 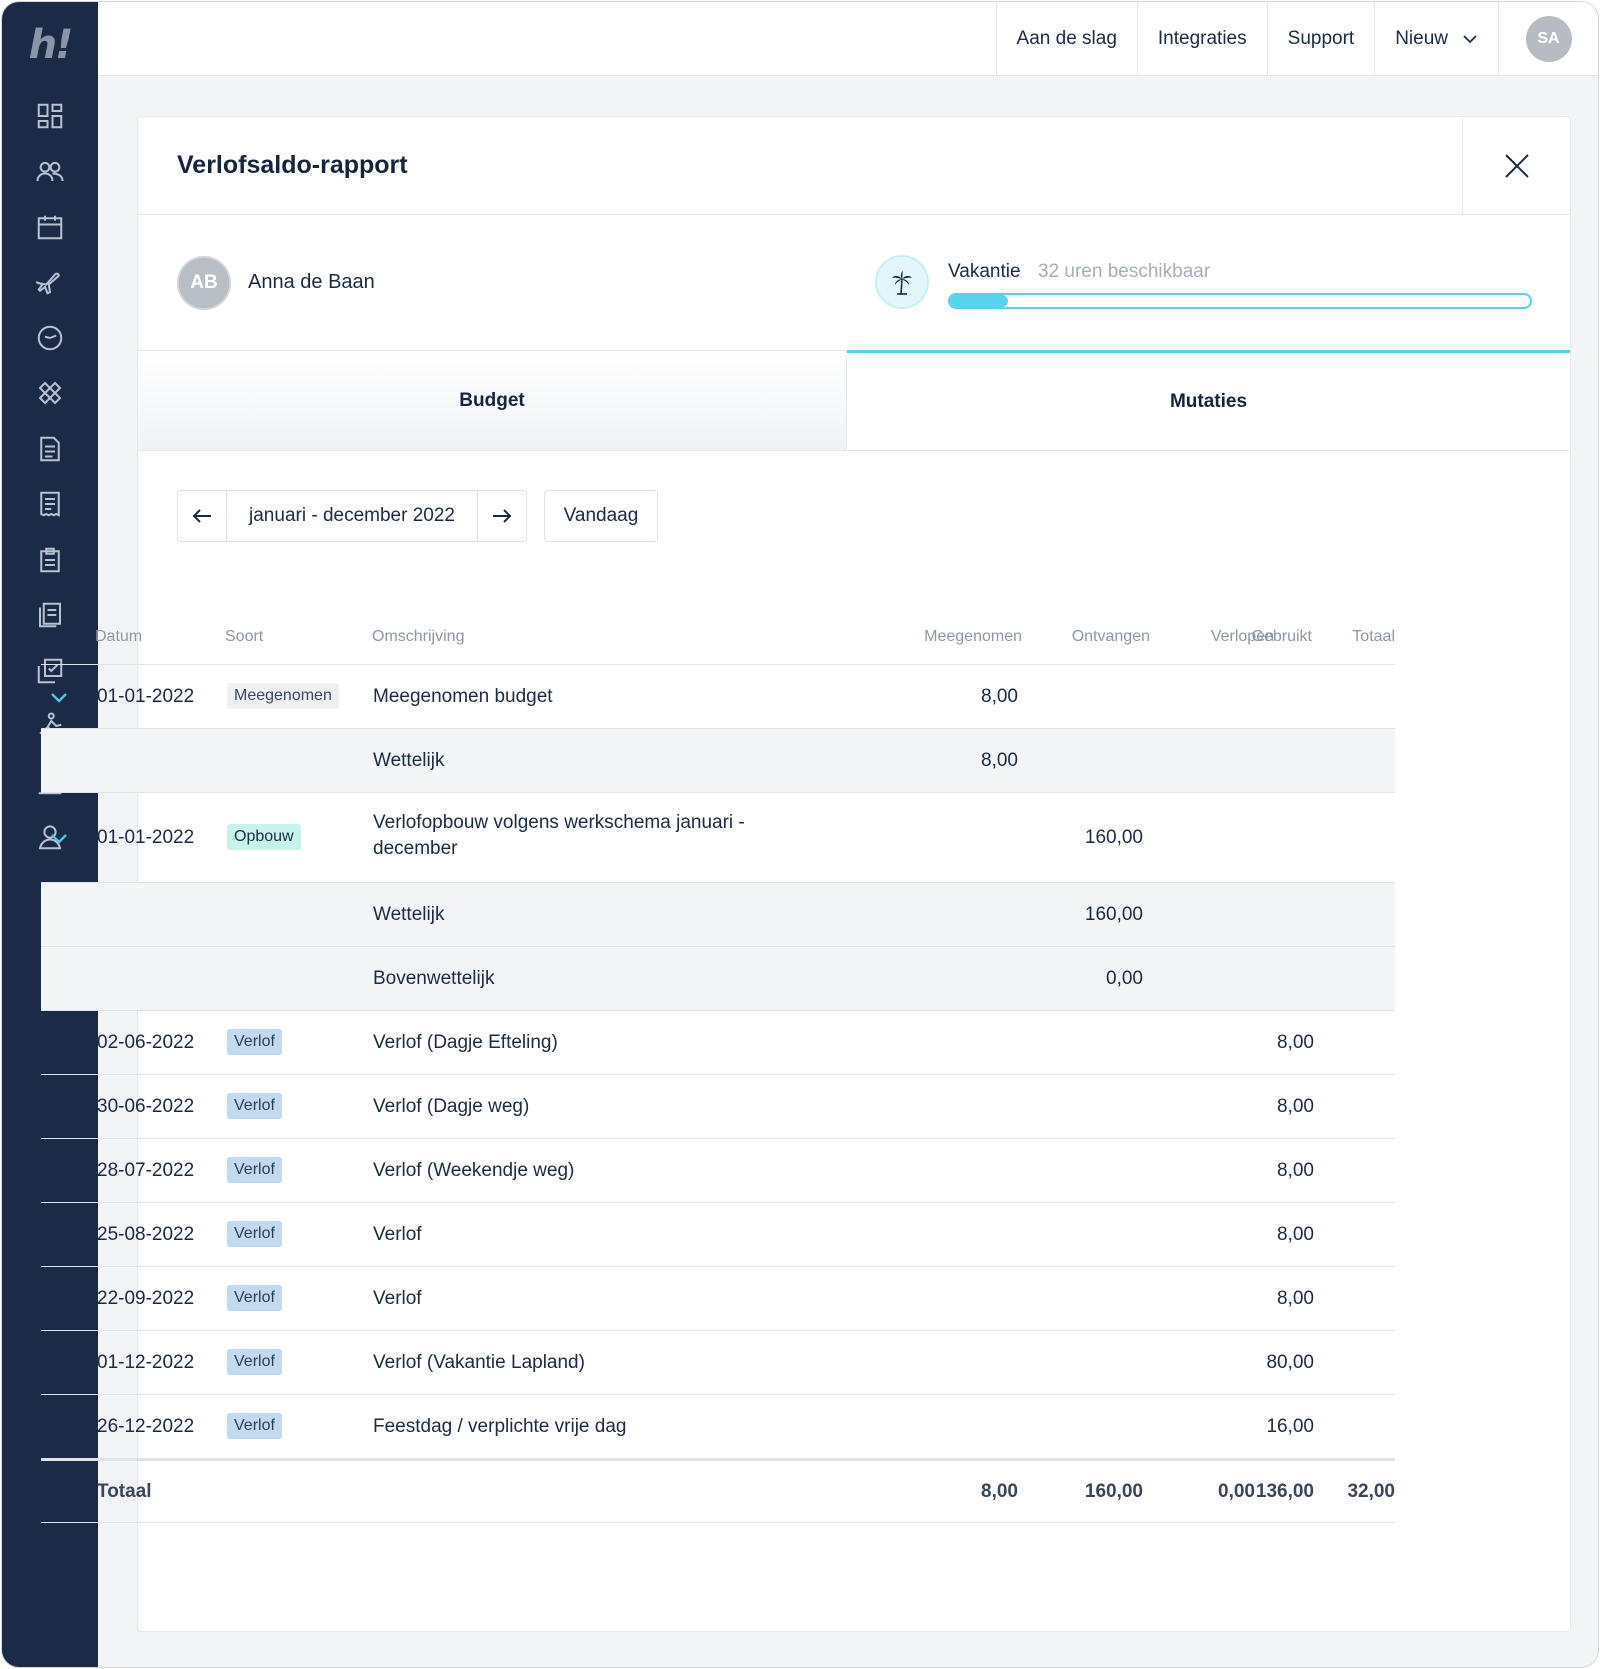 I want to click on column-header-soort: Soort, so click(x=244, y=636).